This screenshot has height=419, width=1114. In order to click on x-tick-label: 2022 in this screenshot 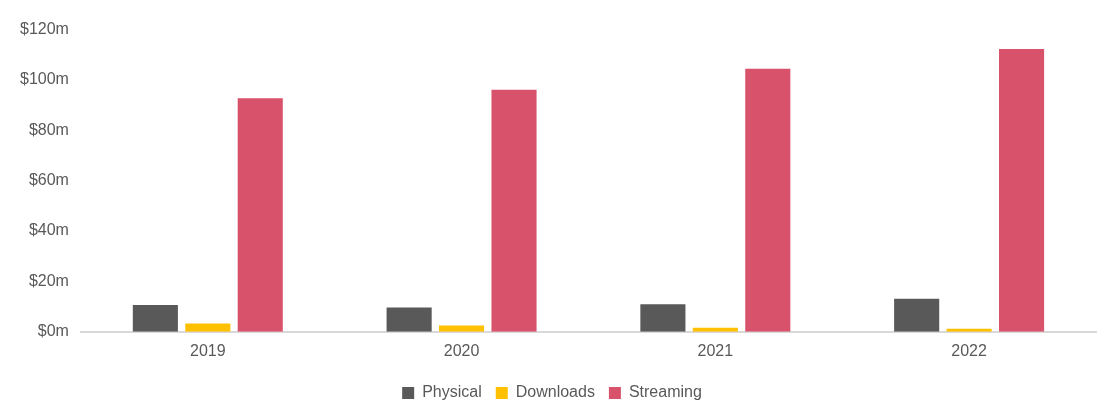, I will do `click(969, 350)`.